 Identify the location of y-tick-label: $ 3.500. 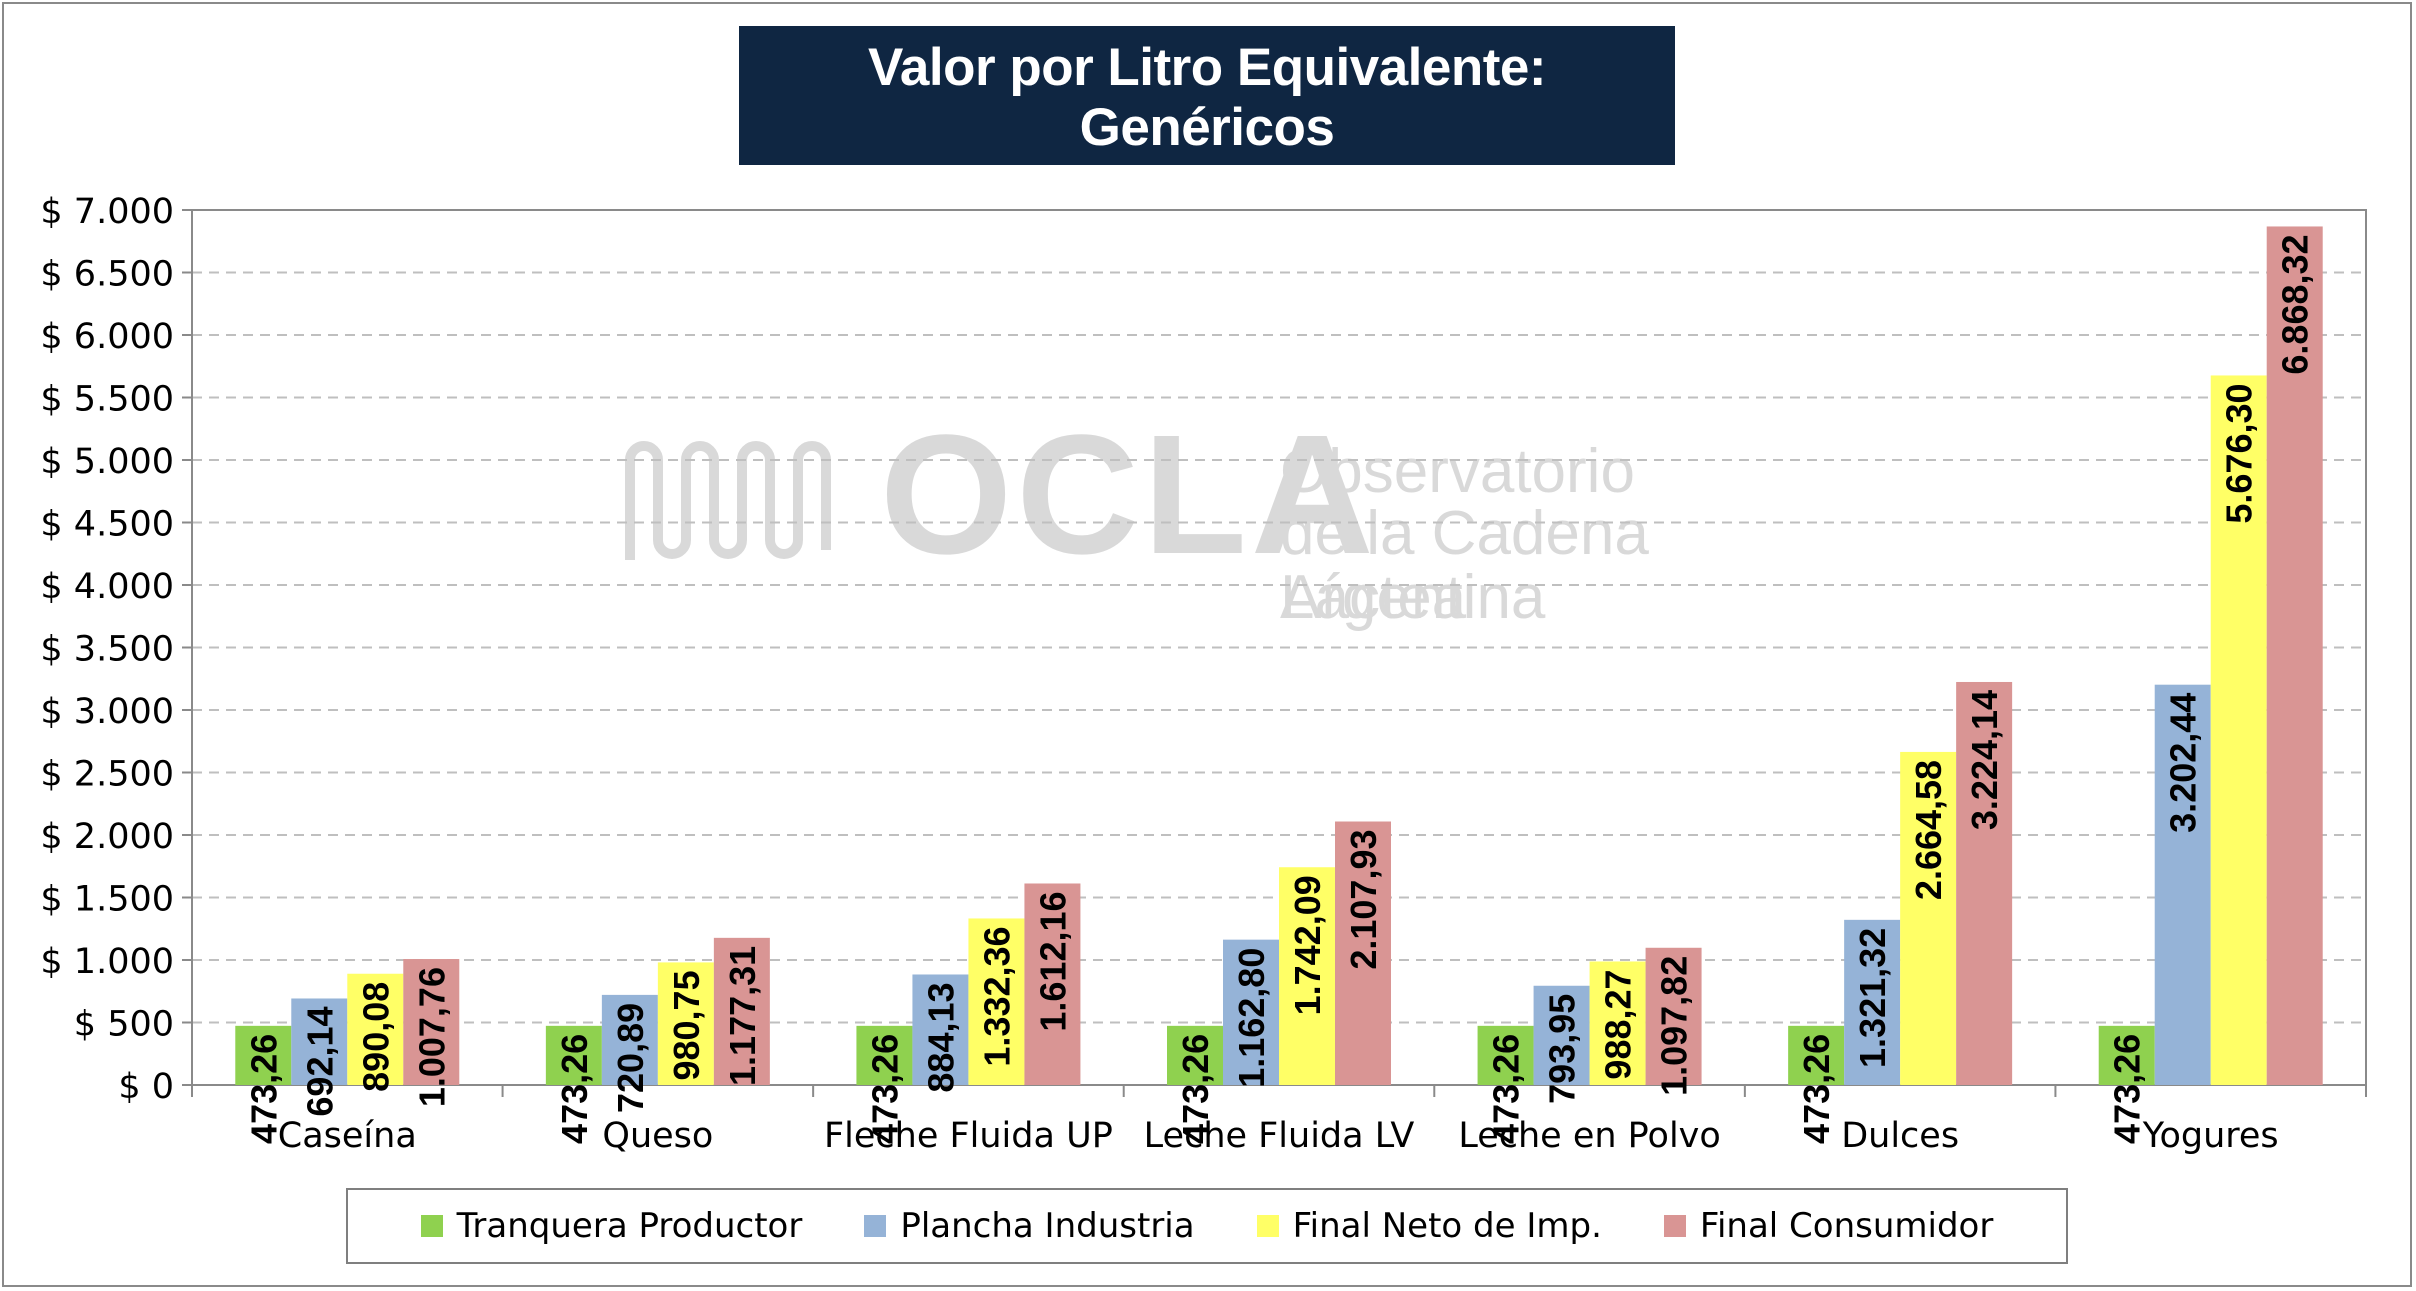
(107, 650).